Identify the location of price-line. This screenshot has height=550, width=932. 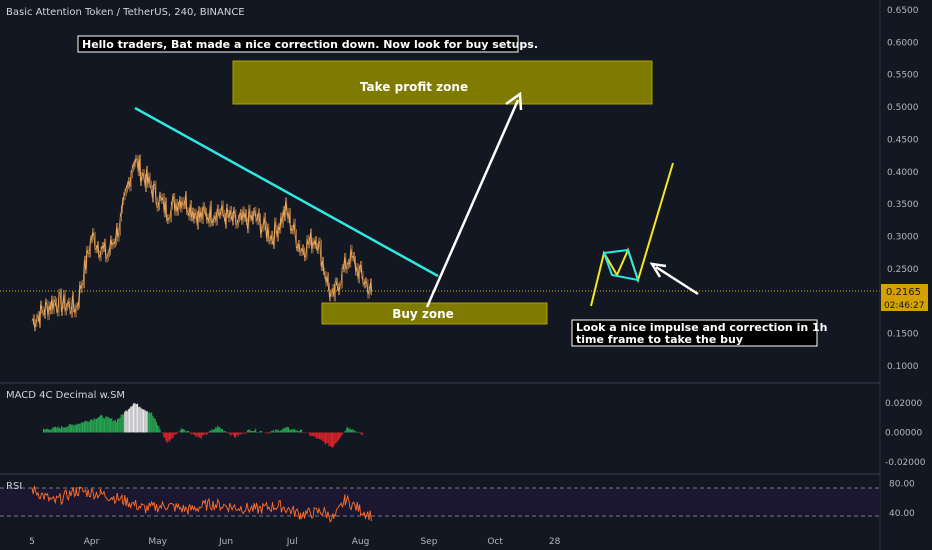
(201, 242).